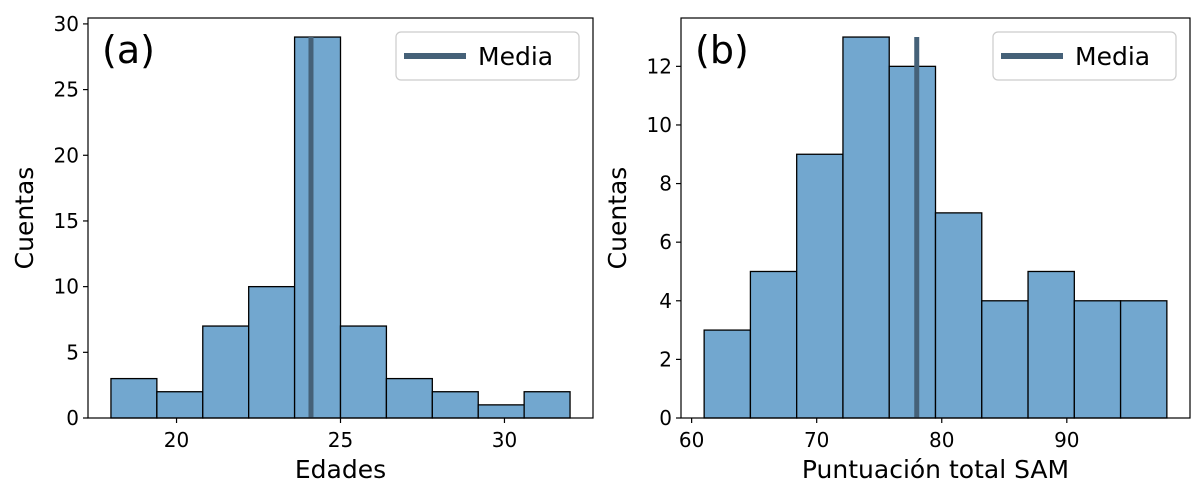  Describe the element at coordinates (176, 440) in the screenshot. I see `x-tick-label: 20` at that location.